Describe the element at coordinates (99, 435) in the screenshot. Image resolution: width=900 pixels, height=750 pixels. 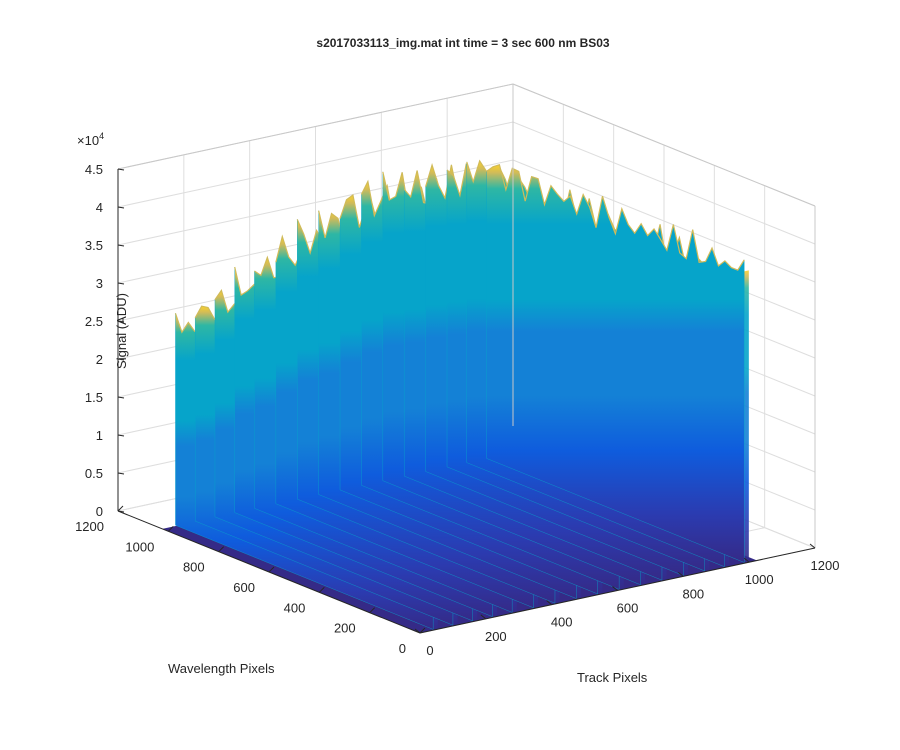
I see `z-tick-label: 1` at that location.